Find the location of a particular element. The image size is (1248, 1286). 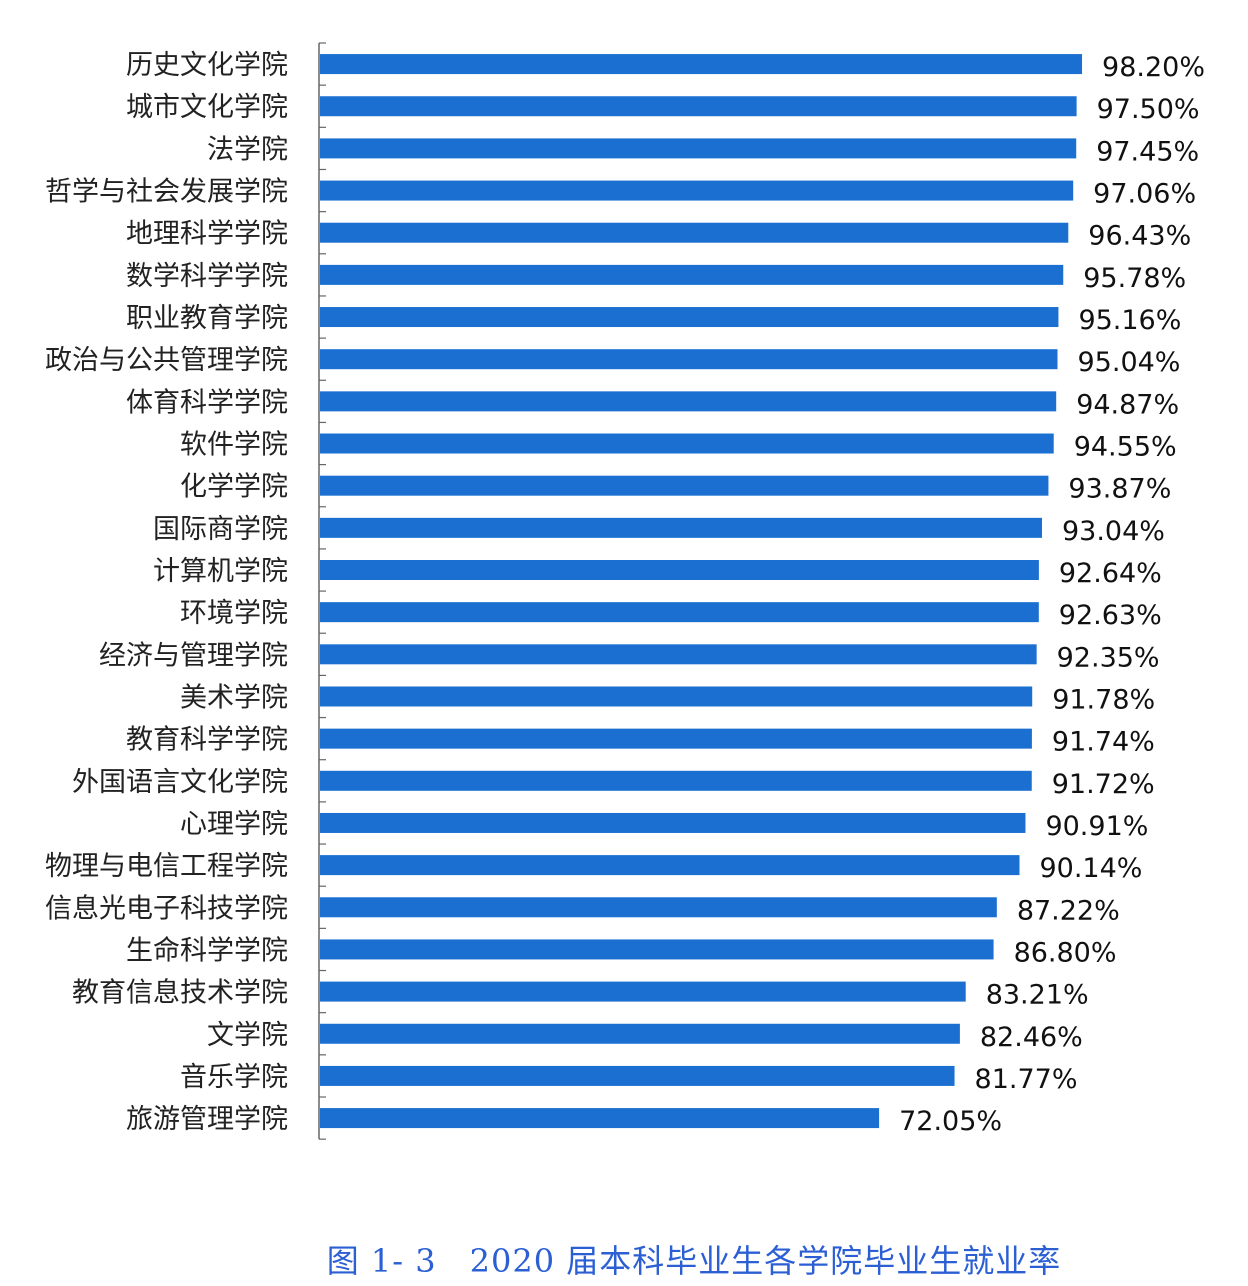

category-label: 音乐学院 is located at coordinates (234, 1077).